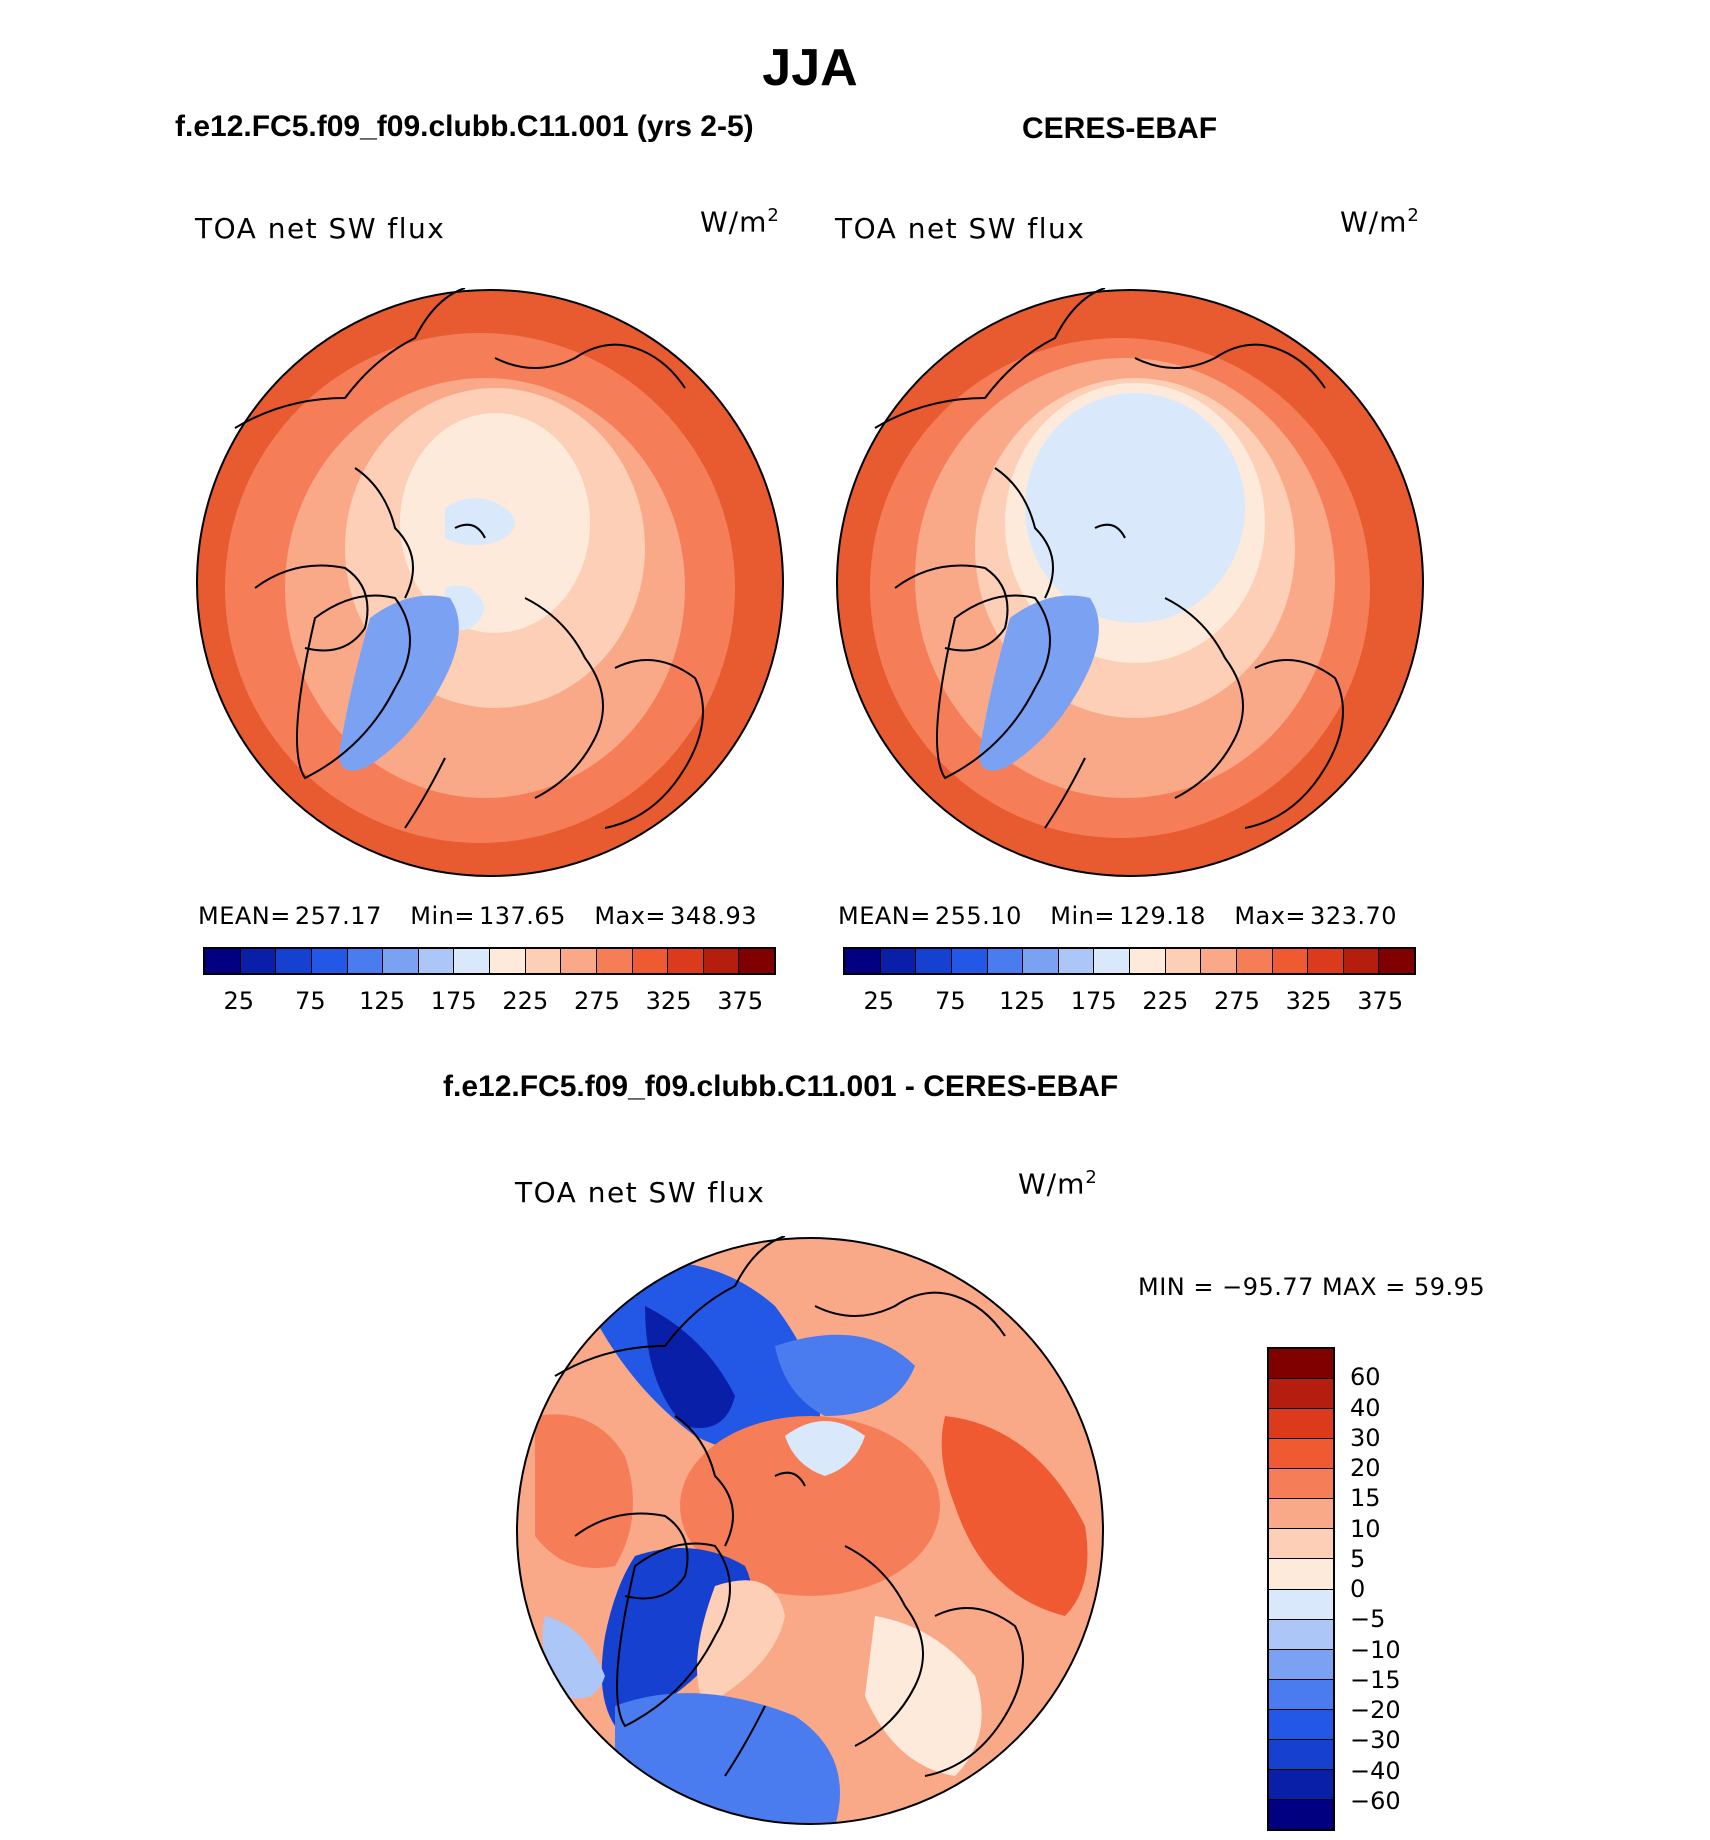 This screenshot has height=1840, width=1710. What do you see at coordinates (1118, 916) in the screenshot?
I see `panel2-stats: MEAN= 255.10 Min= 129.18 Max= 323.70` at bounding box center [1118, 916].